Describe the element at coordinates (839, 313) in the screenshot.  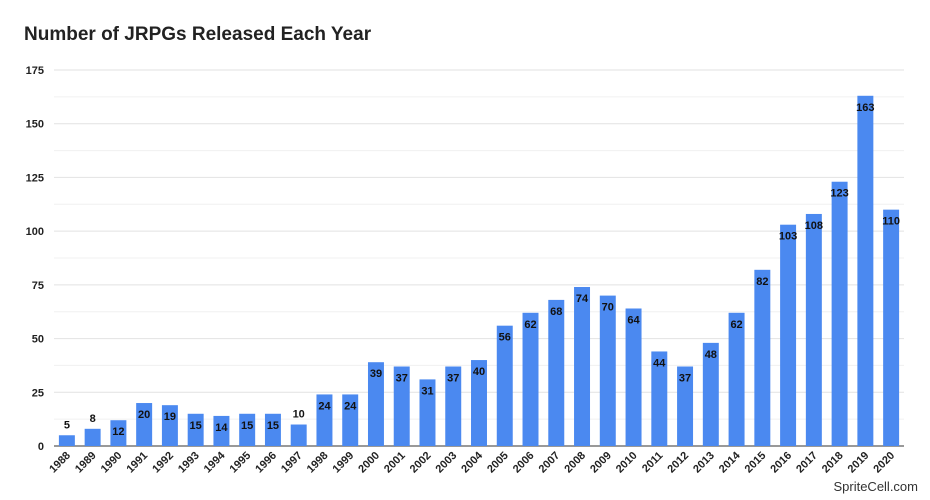
I see `bar-2018` at that location.